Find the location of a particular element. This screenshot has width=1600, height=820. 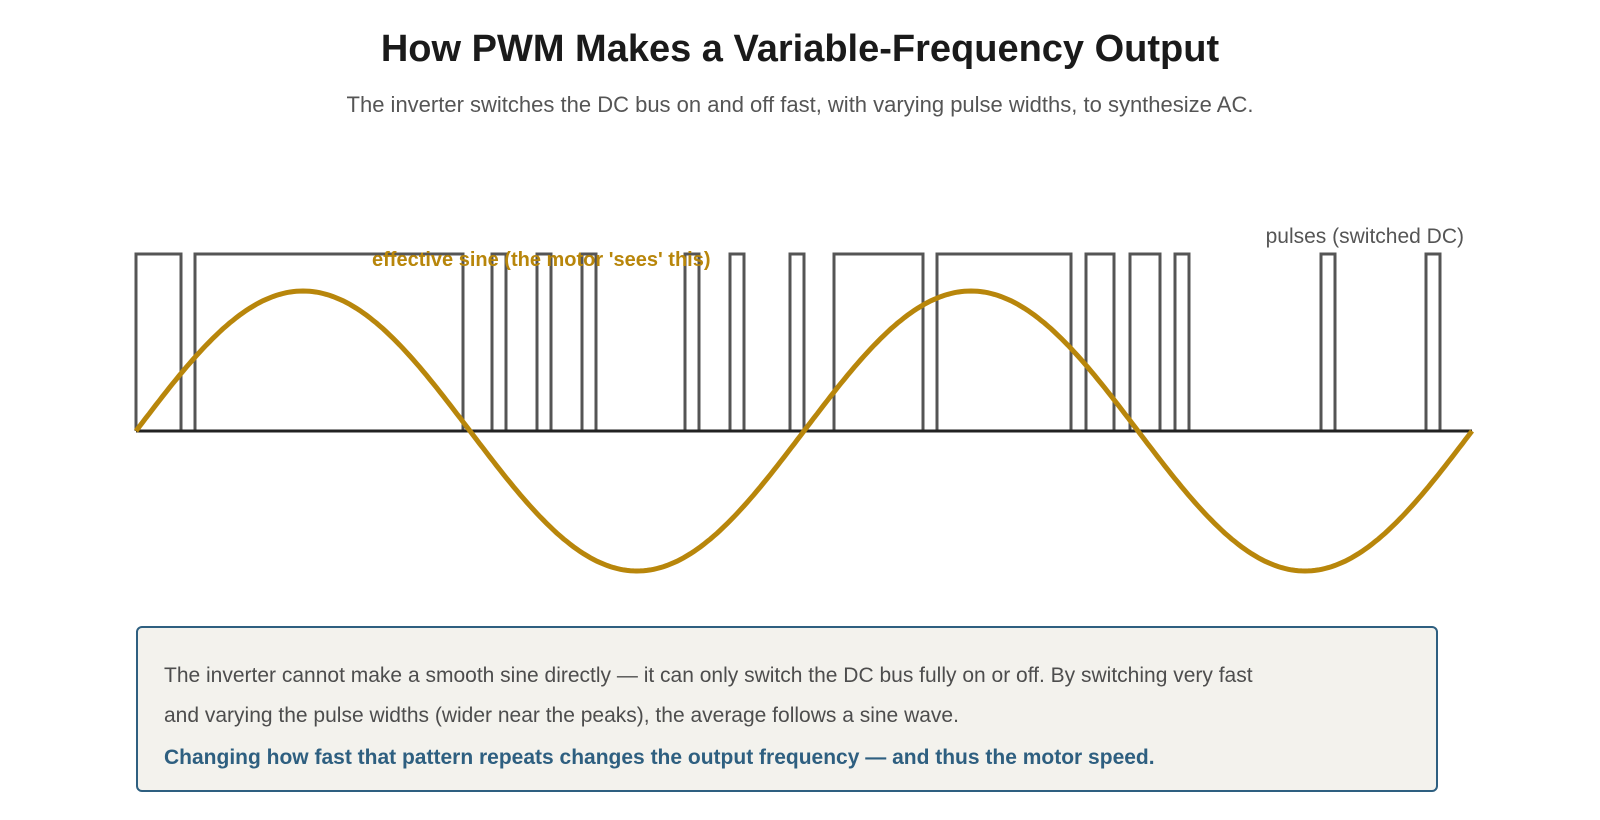

sine-label: effective sine (the motor 'sees' this) is located at coordinates (541, 260).